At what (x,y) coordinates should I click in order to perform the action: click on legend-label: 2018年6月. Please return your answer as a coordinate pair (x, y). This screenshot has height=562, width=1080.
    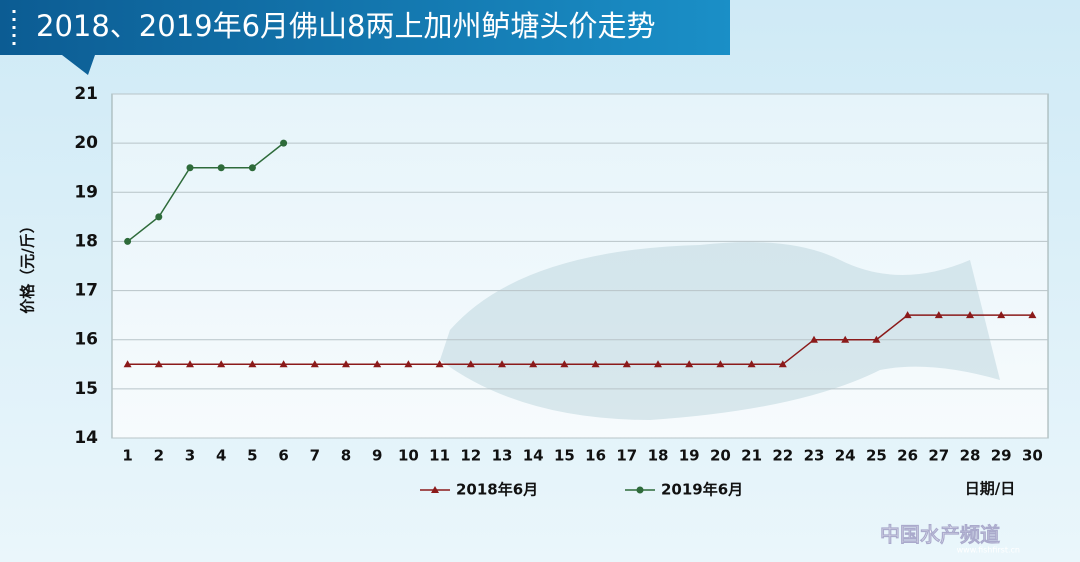
    Looking at the image, I should click on (497, 490).